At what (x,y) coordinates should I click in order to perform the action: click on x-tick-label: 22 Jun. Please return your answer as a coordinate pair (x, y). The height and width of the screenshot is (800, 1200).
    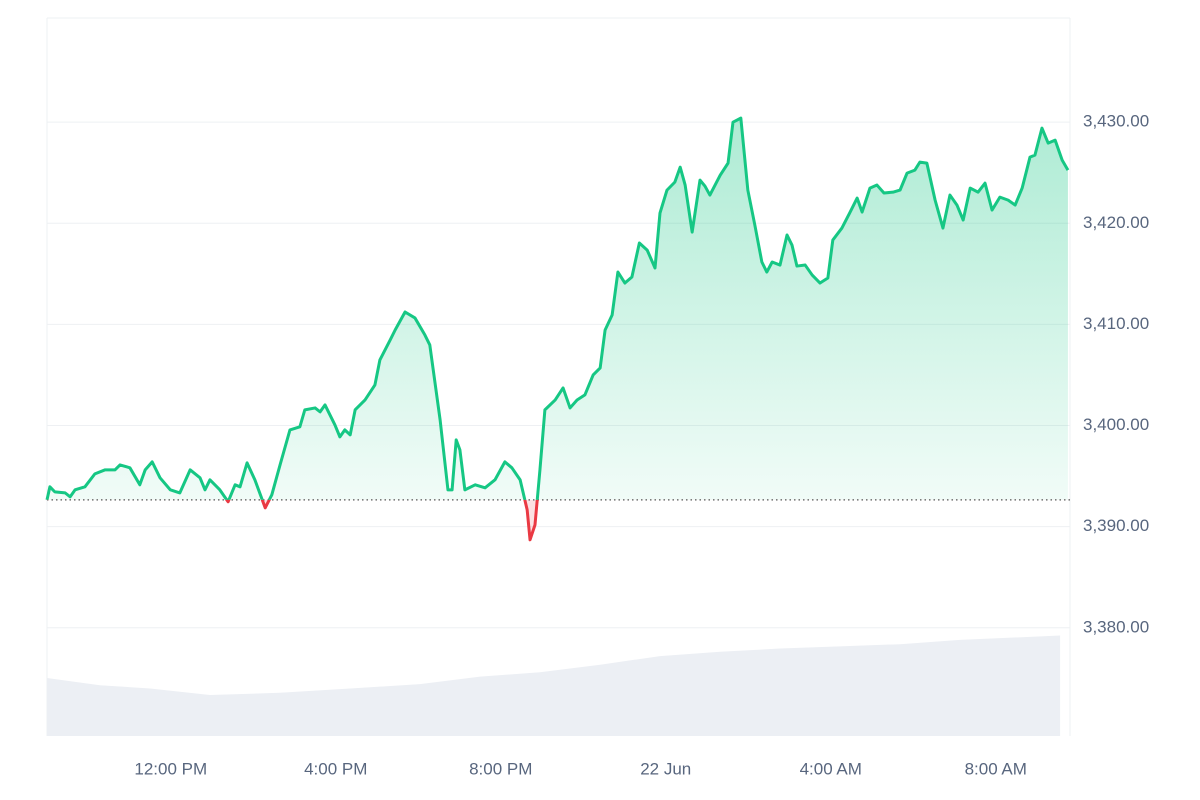
    Looking at the image, I should click on (665, 768).